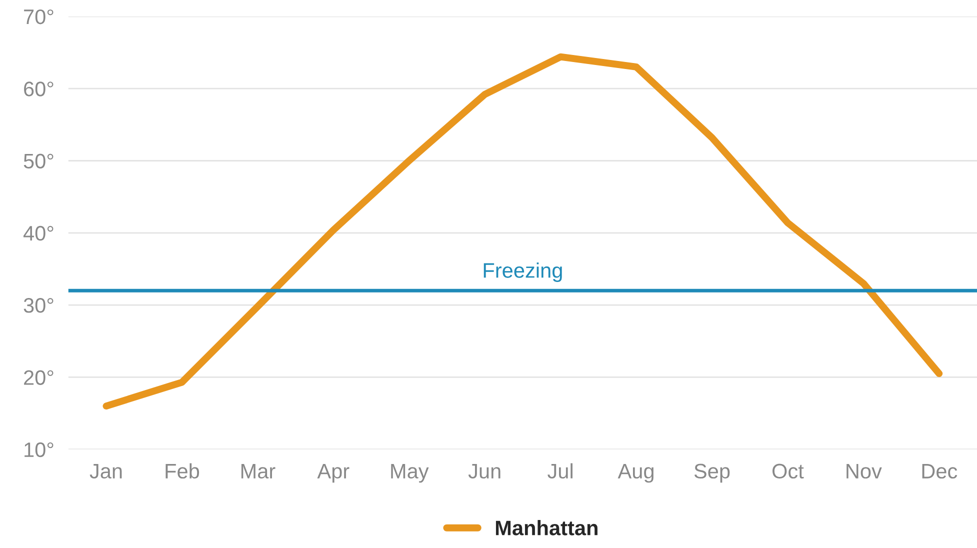 This screenshot has height=548, width=977. I want to click on ref-line-label: Freezing, so click(523, 272).